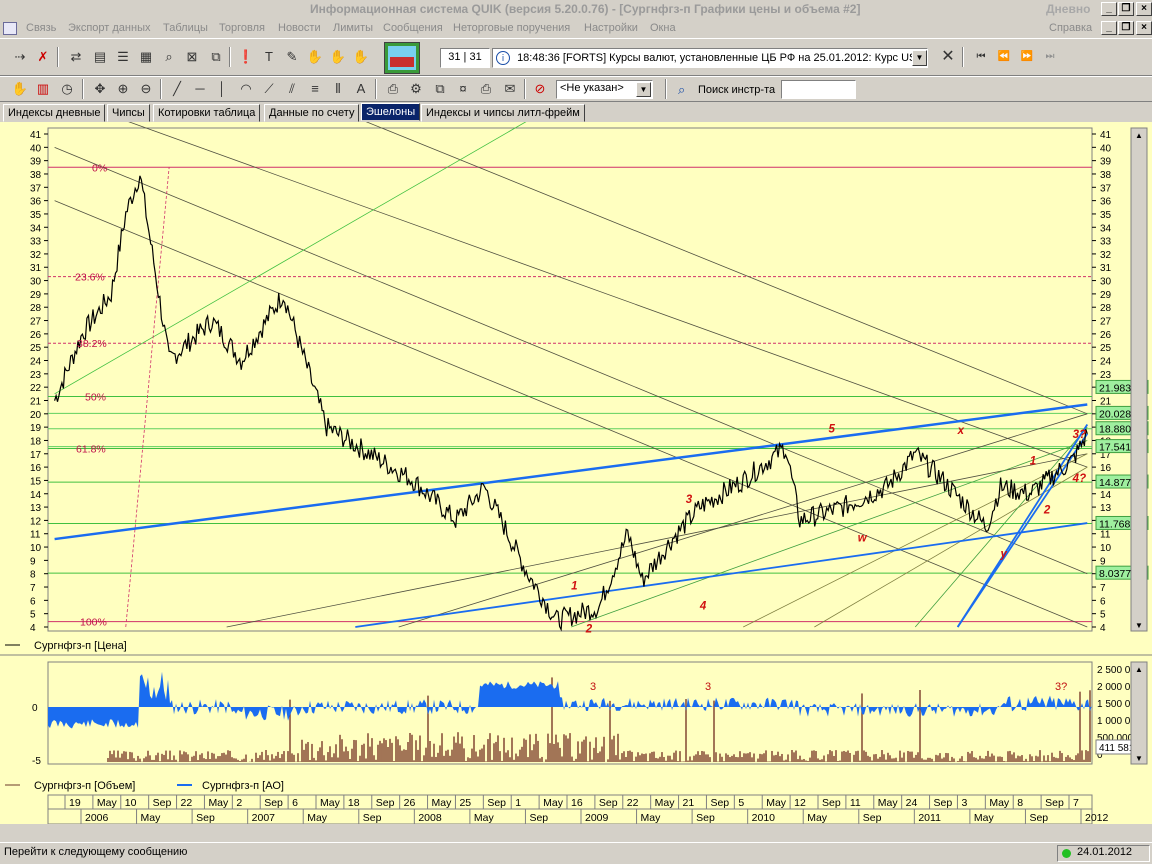  Describe the element at coordinates (36, 308) in the screenshot. I see `y-tick-left: 28` at that location.